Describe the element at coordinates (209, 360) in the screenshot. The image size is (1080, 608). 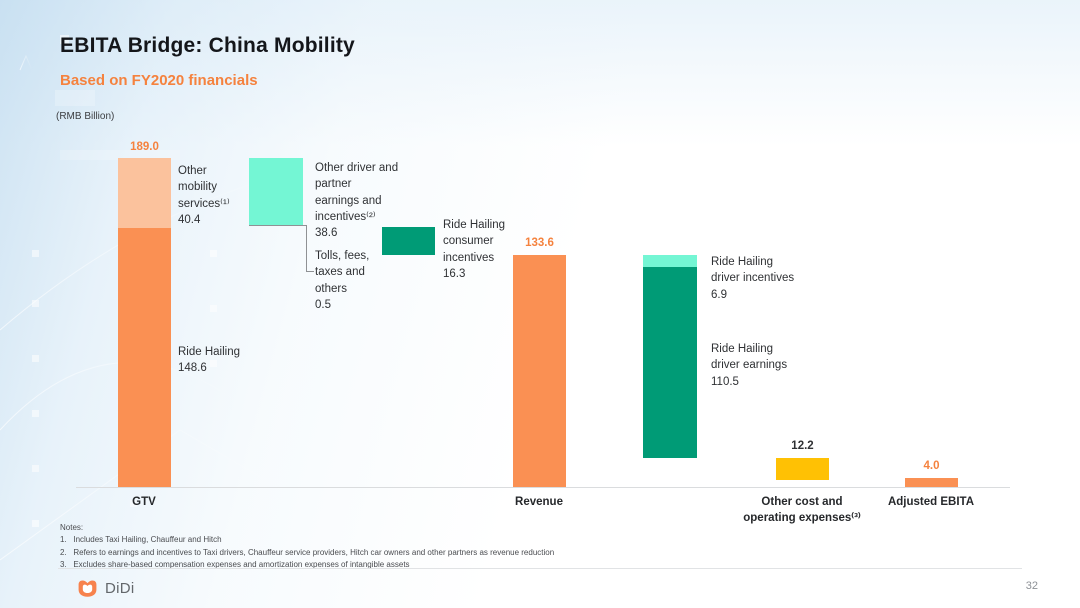
I see `label-ride-hailing: Ride Hailing 148.6` at that location.